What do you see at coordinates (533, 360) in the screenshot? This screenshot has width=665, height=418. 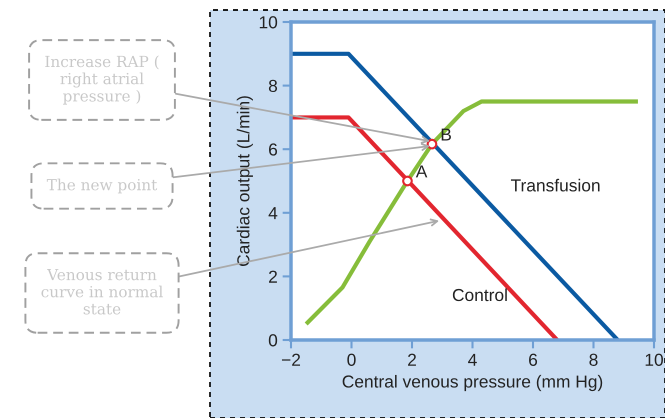 I see `x-tick-label: 6` at bounding box center [533, 360].